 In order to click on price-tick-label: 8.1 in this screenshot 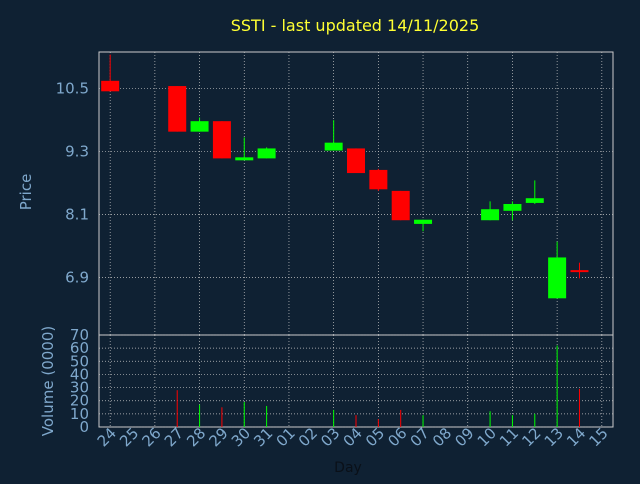, I will do `click(77, 214)`.